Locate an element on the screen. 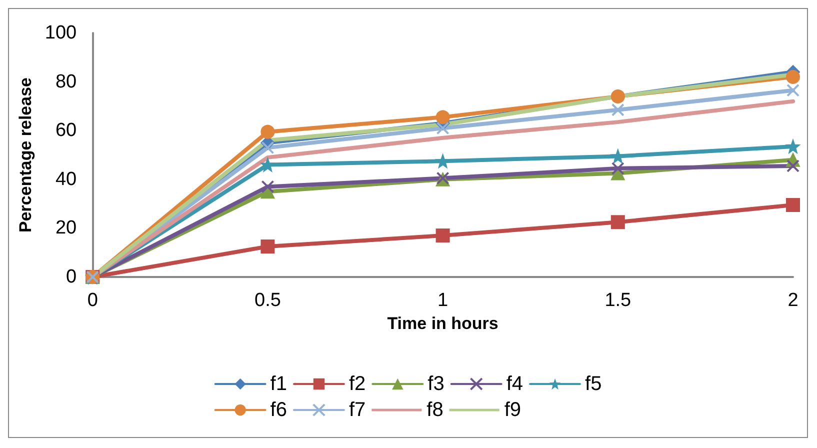 The width and height of the screenshot is (817, 448). x-tick-label: 1.5 is located at coordinates (618, 300).